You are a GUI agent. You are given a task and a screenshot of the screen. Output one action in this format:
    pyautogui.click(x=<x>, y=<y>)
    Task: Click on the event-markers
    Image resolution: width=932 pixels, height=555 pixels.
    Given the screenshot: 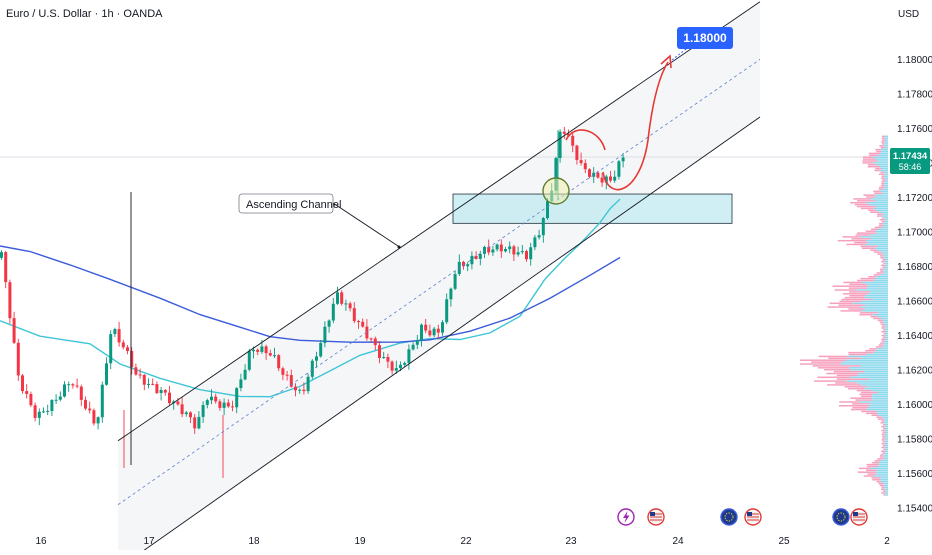 What is the action you would take?
    pyautogui.click(x=742, y=517)
    